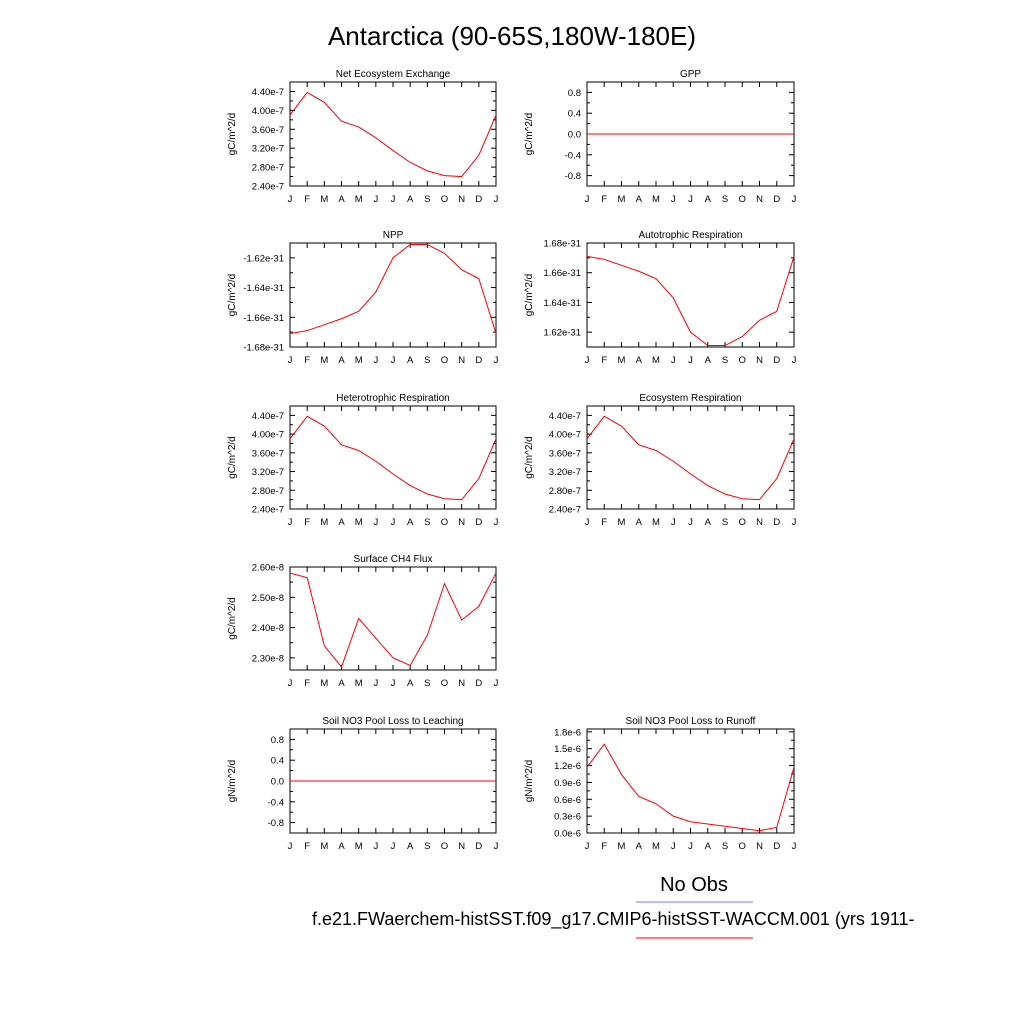  Describe the element at coordinates (562, 303) in the screenshot. I see `y-tick-label: 1.64e-31` at that location.